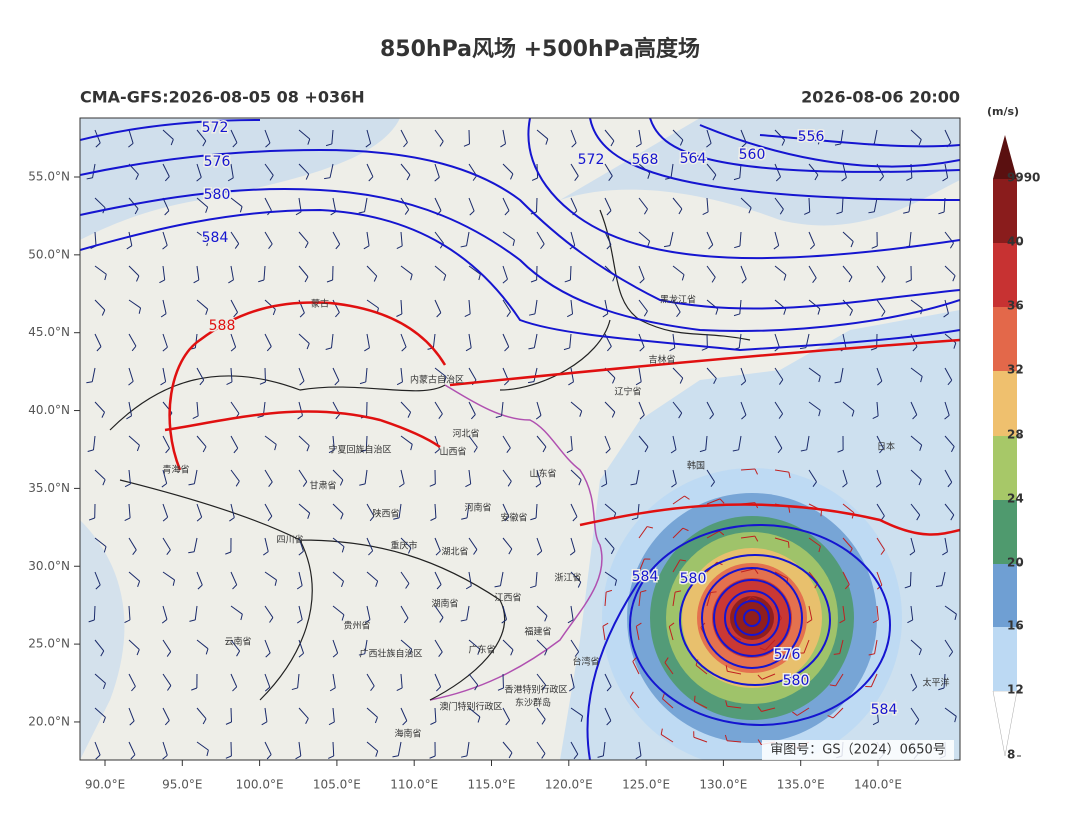 This screenshot has height=814, width=1080. I want to click on place-label: 广东省, so click(481, 650).